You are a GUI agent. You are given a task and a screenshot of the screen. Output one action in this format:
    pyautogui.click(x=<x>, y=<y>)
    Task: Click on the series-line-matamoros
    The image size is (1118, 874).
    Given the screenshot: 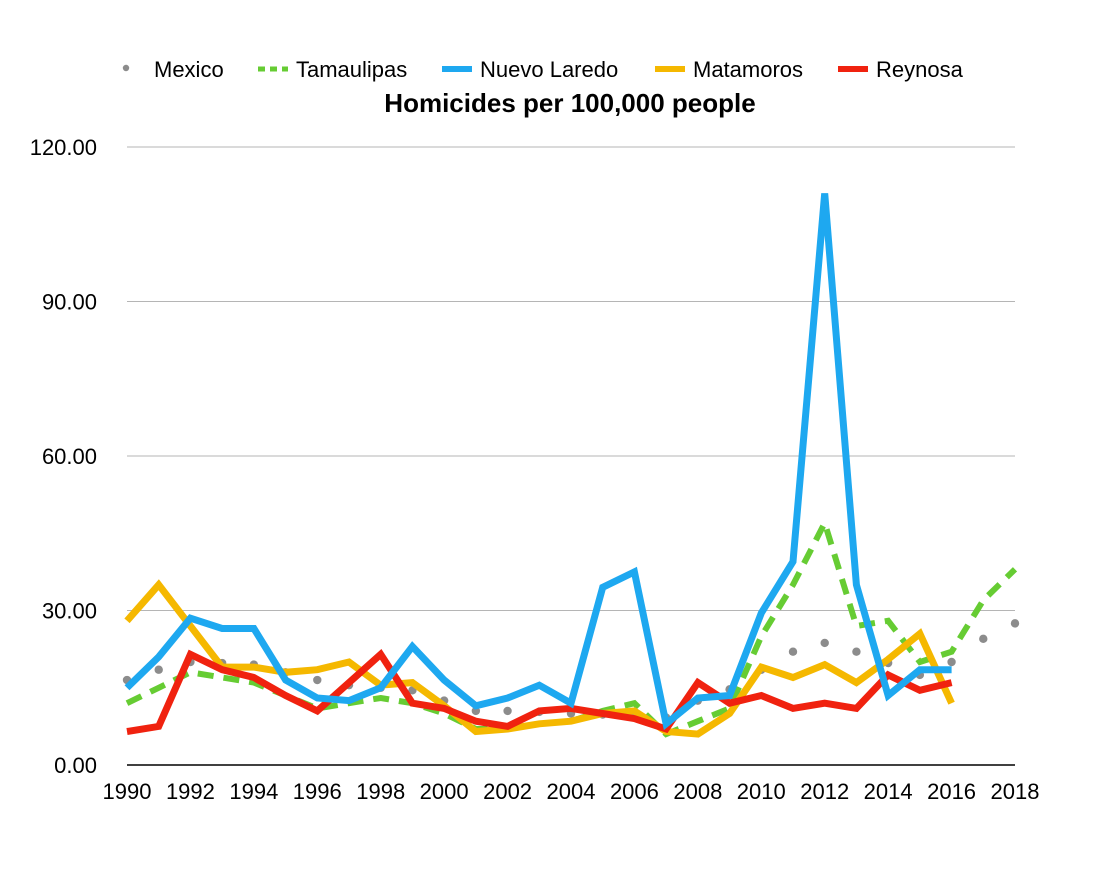 What is the action you would take?
    pyautogui.click(x=539, y=658)
    